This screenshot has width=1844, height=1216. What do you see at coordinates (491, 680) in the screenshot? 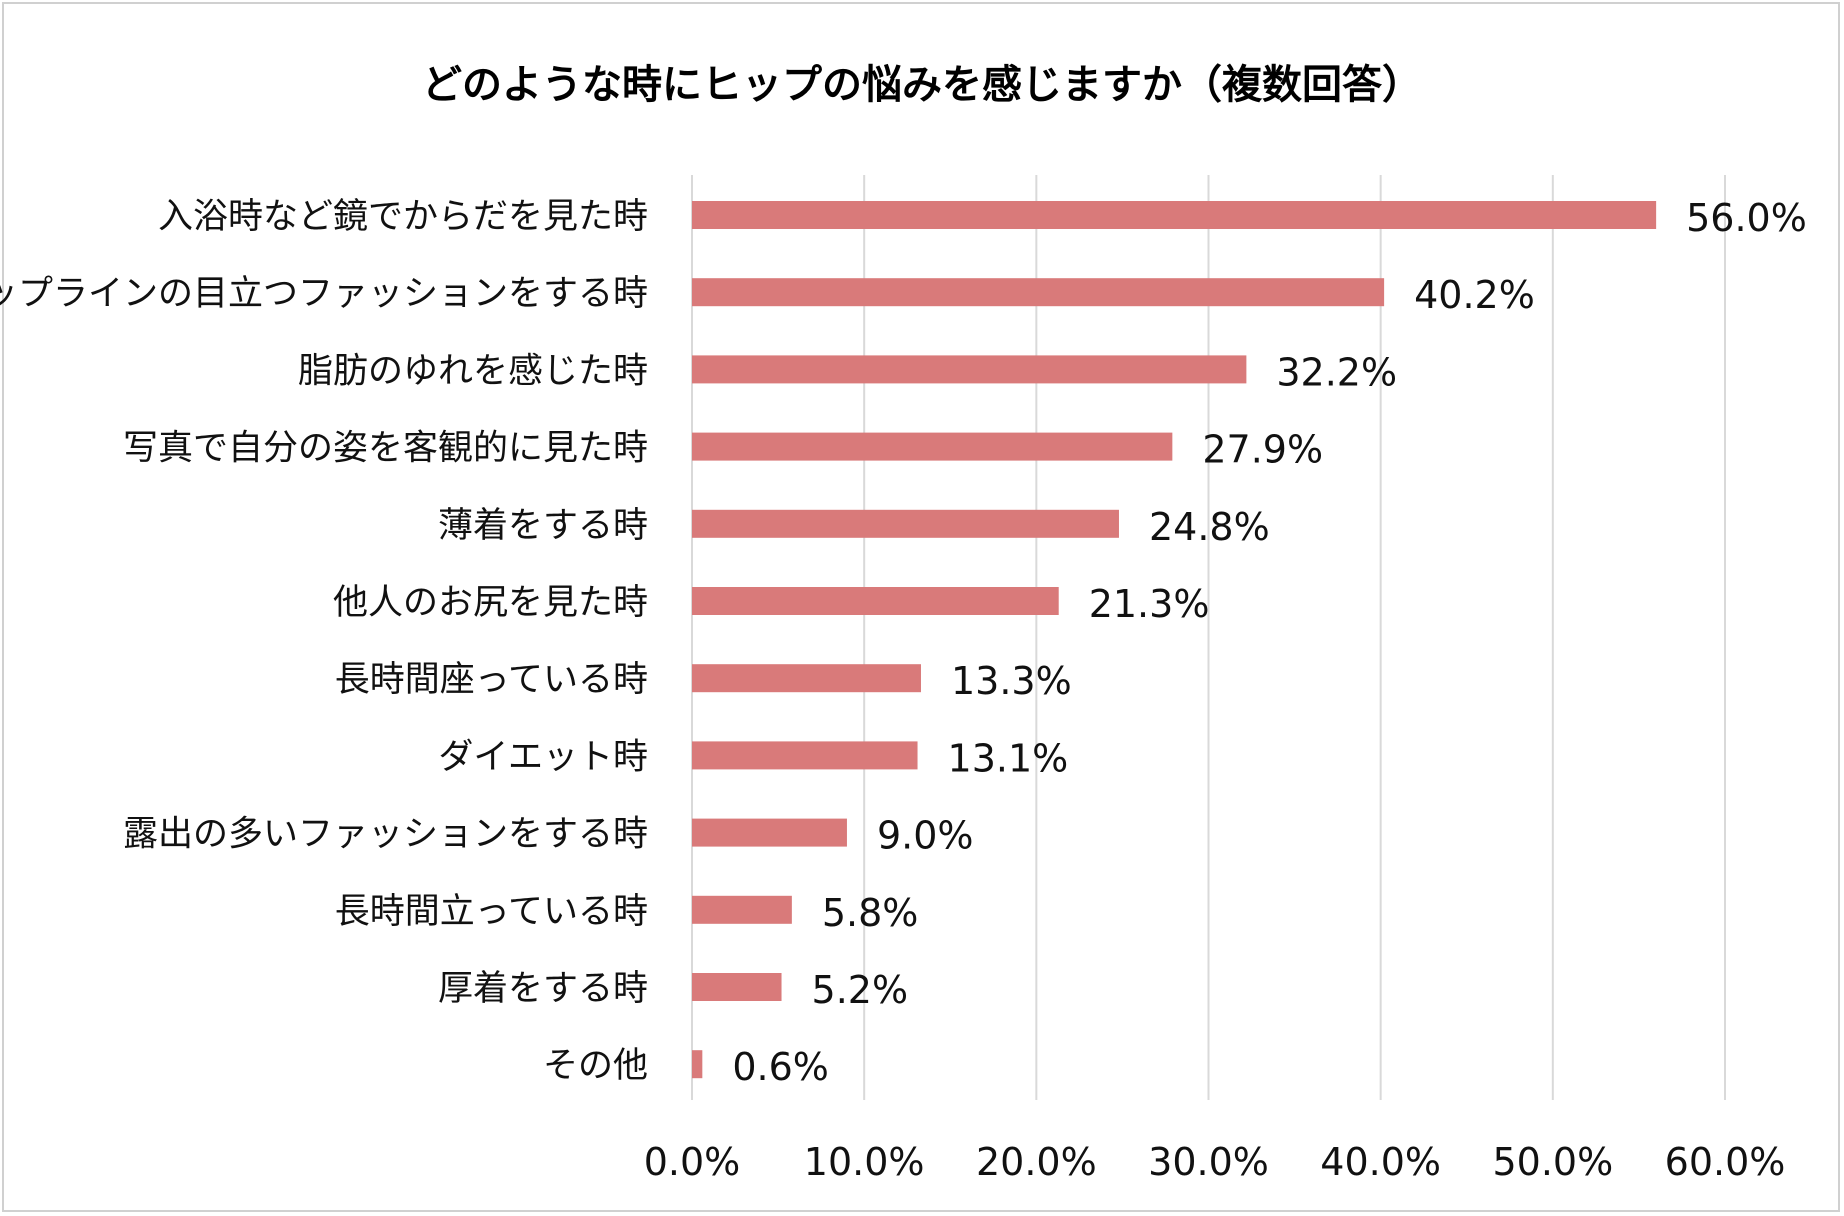
I see `category-label: 長時間座っている時` at bounding box center [491, 680].